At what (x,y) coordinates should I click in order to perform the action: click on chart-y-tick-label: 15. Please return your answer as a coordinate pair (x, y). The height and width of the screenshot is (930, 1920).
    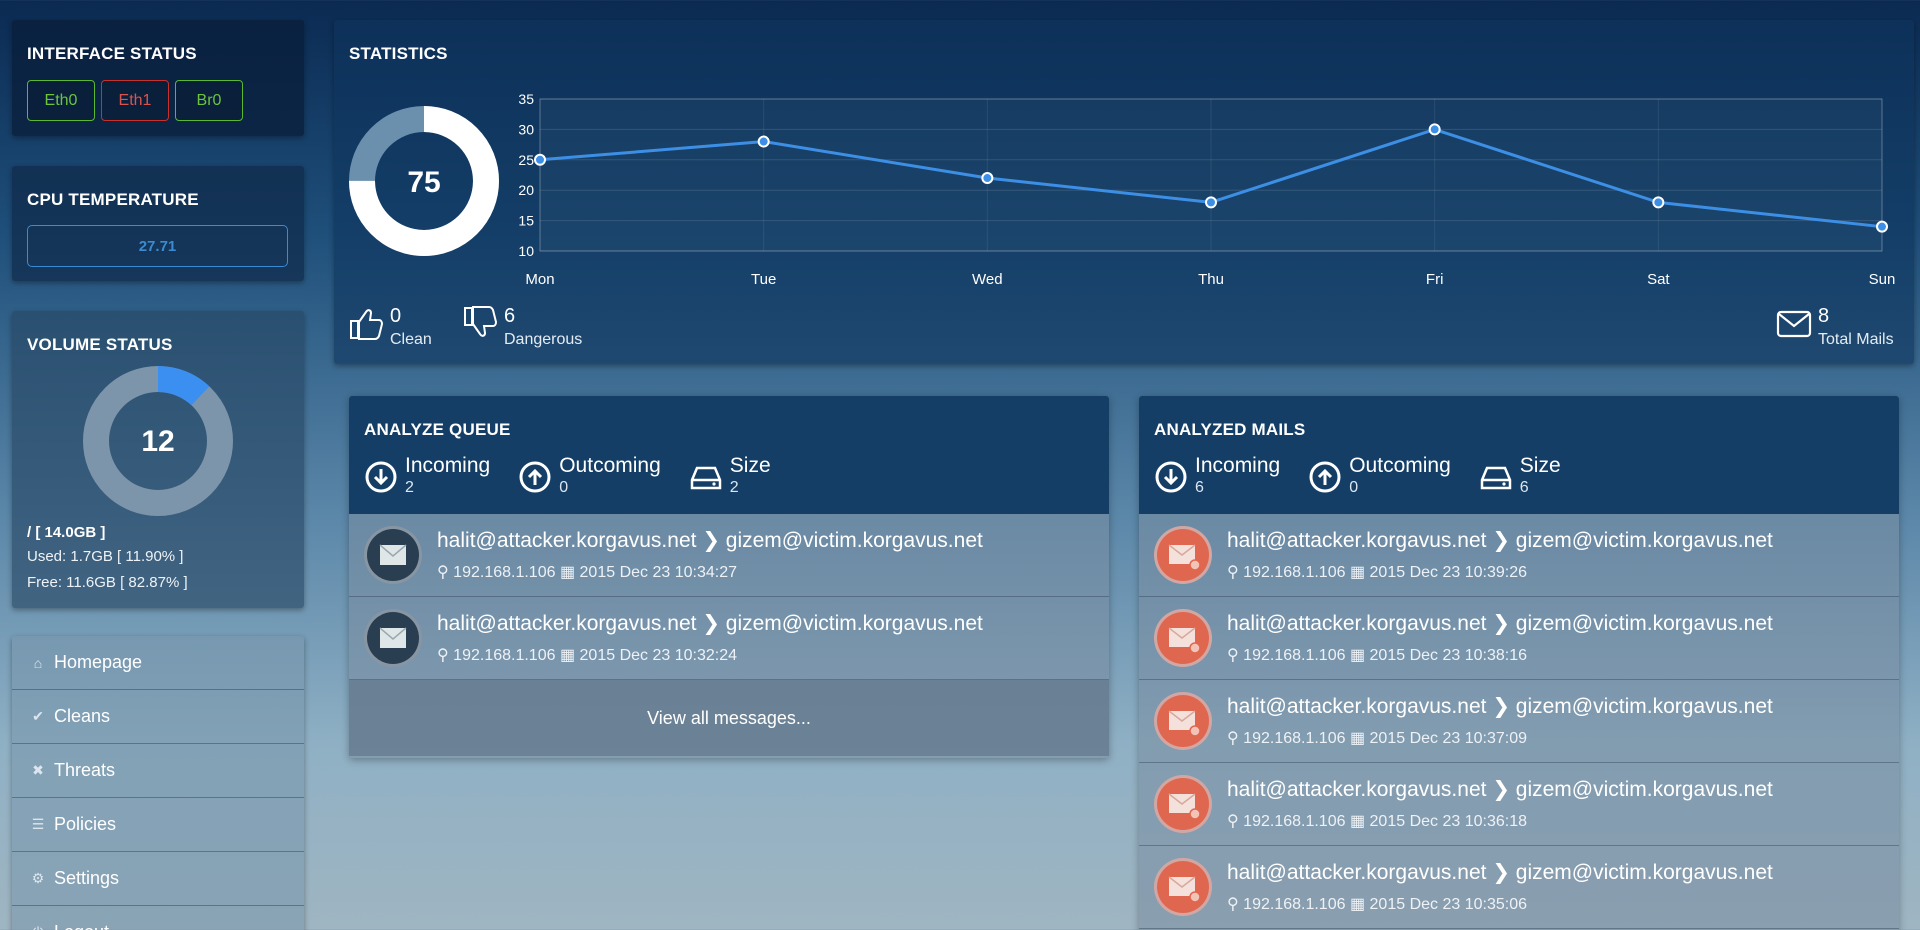
    Looking at the image, I should click on (526, 221).